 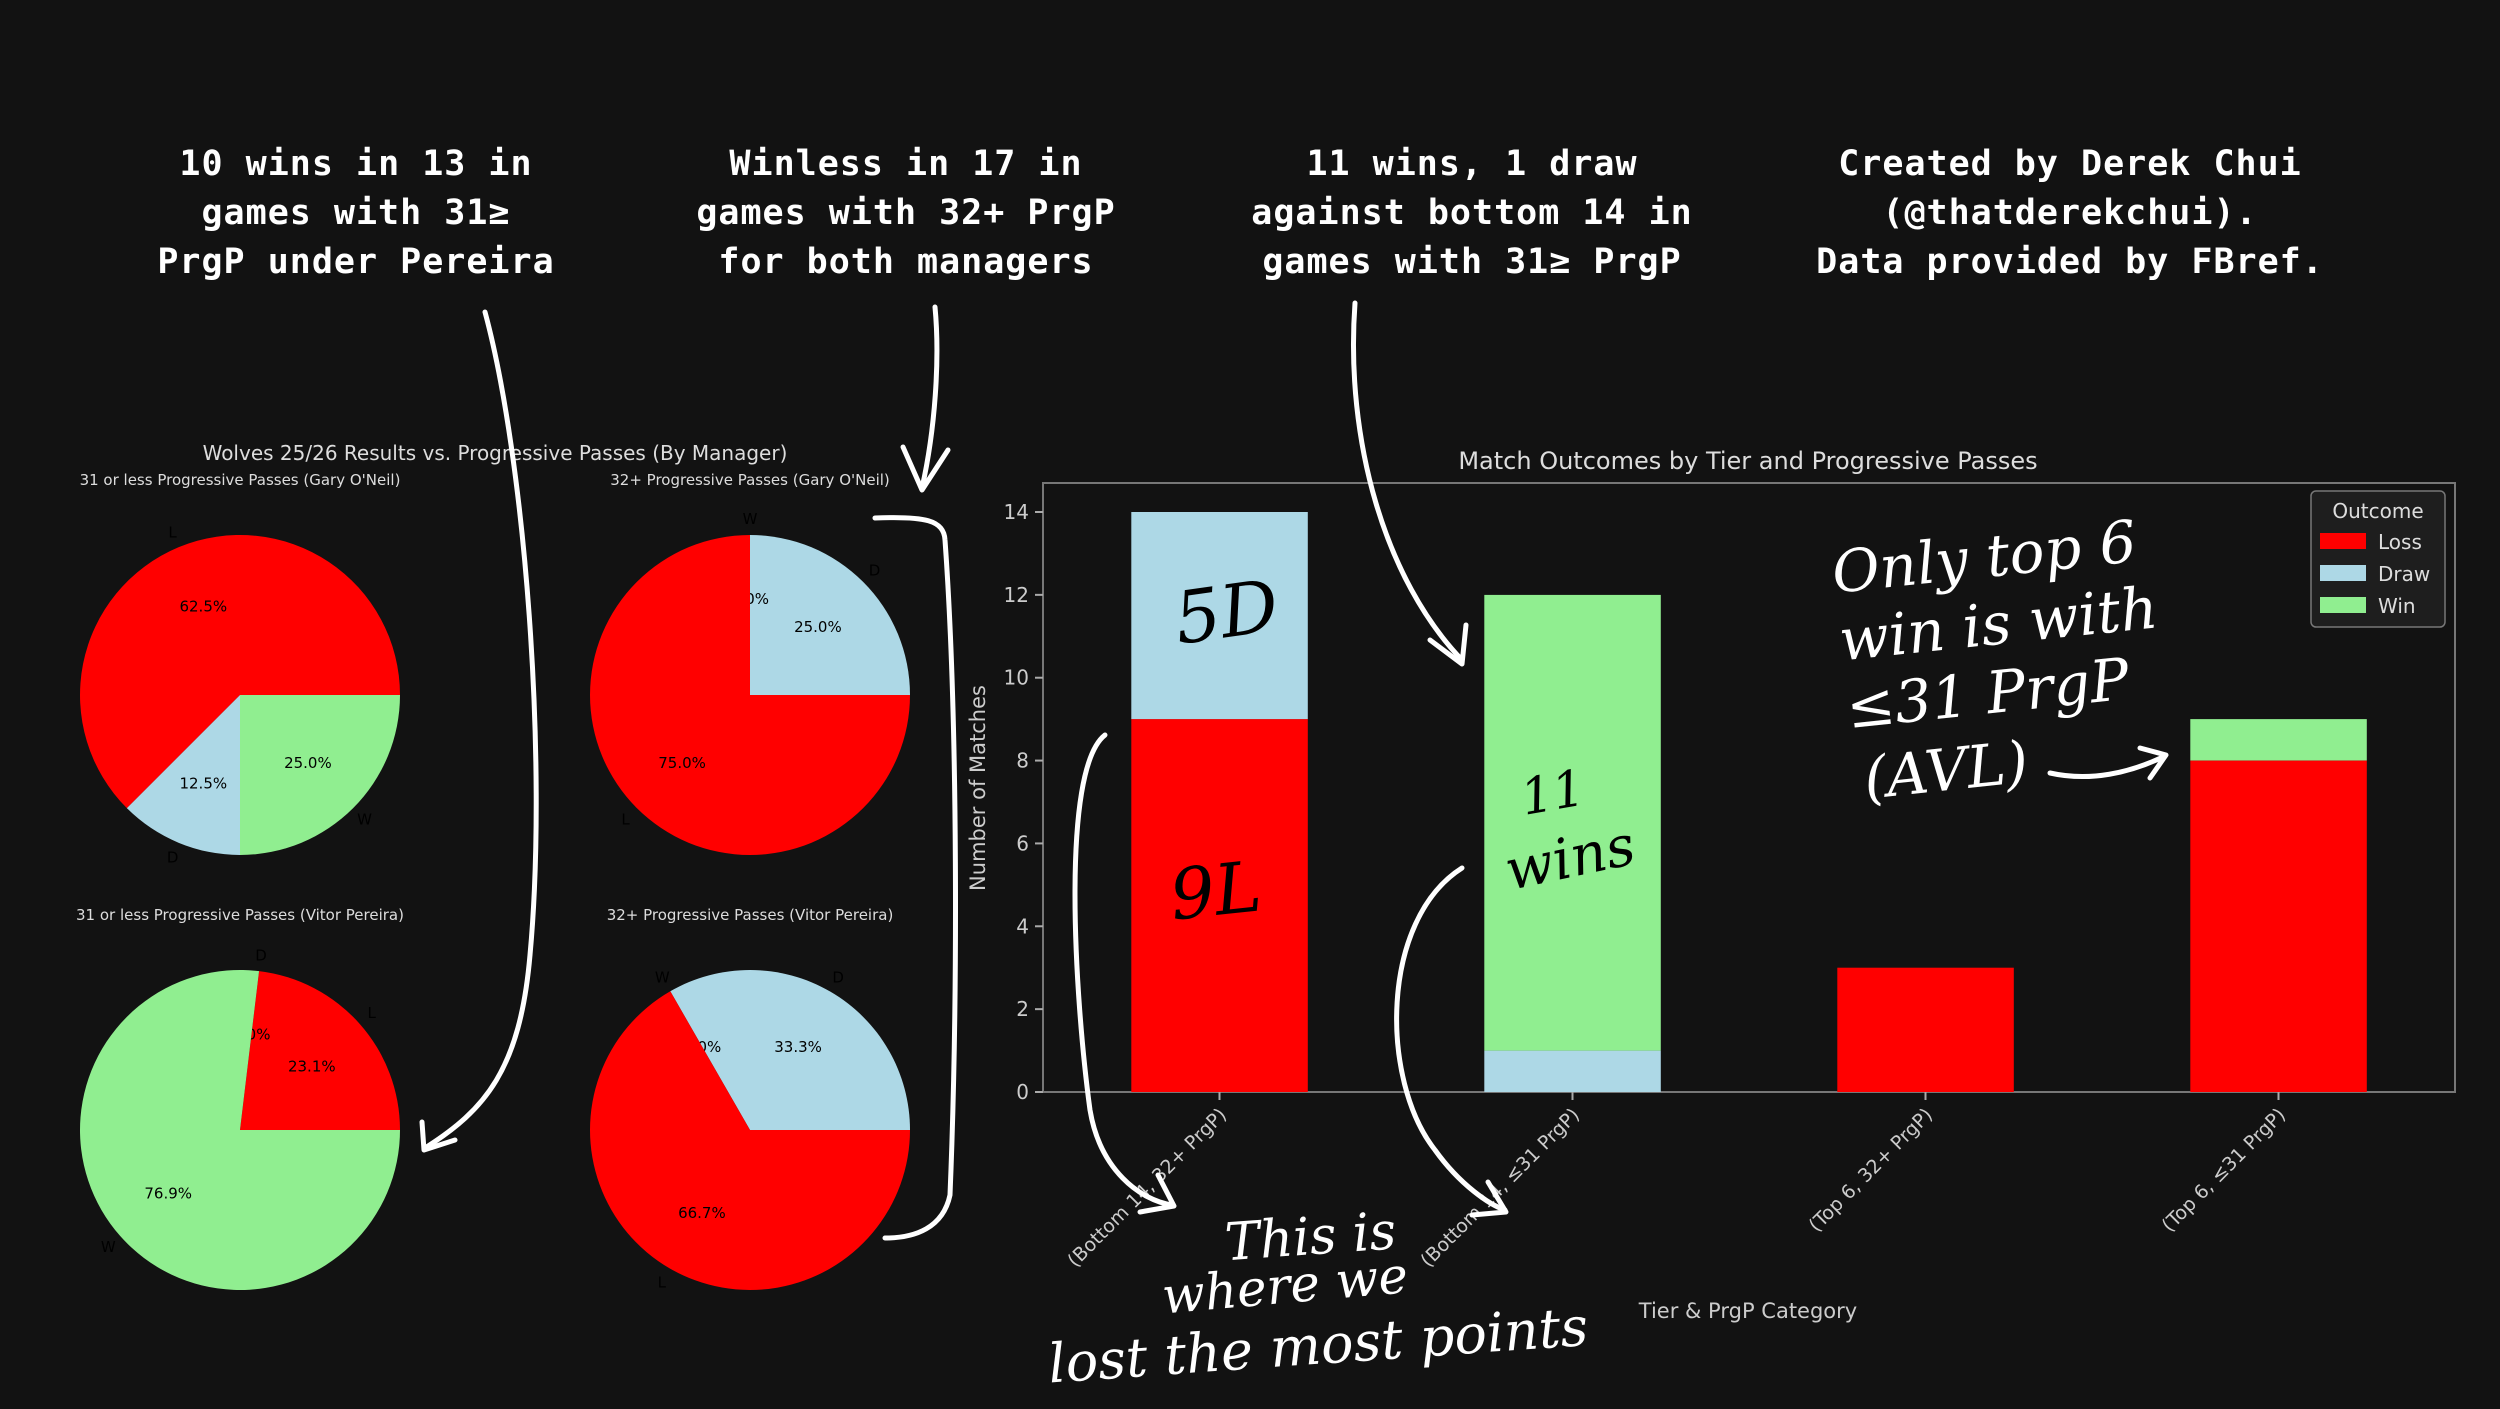 I want to click on x-tick-label: (Bottom 14, 32+ PrgP), so click(x=1147, y=1188).